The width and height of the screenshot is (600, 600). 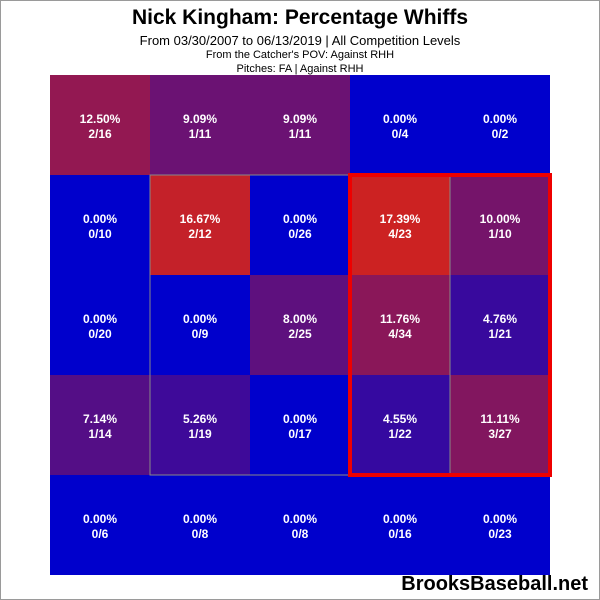 I want to click on heatmap-cell-r1-c3: 17.39%4/23, so click(x=400, y=225).